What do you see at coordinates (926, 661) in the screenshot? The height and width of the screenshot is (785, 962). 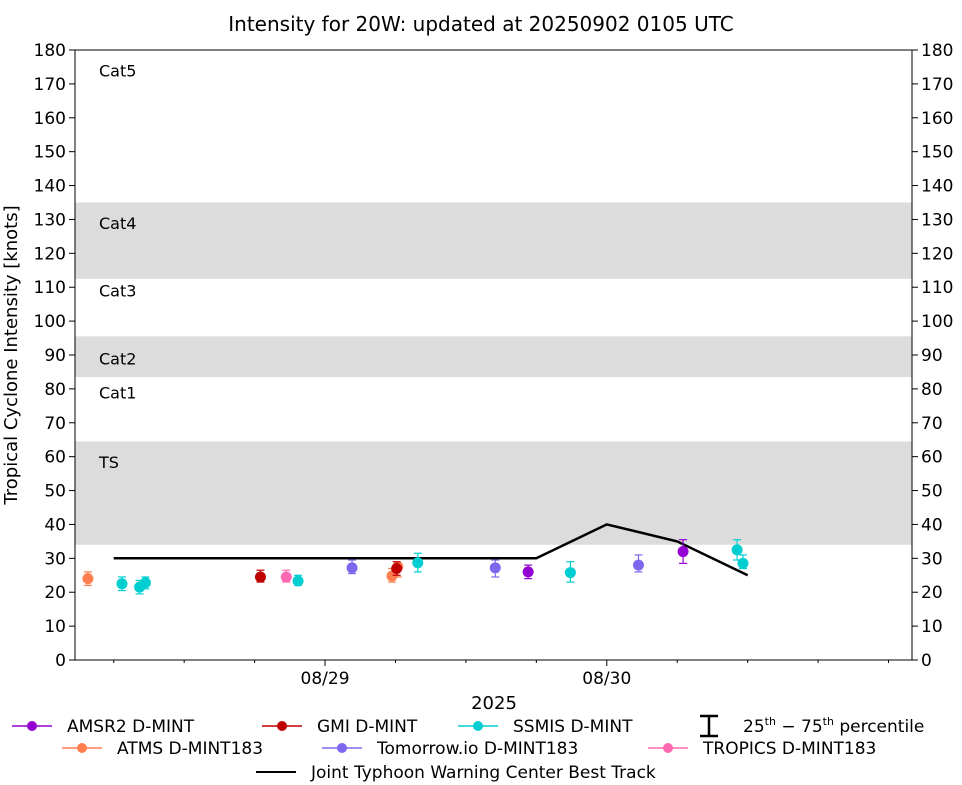 I see `y-tick-label-right: 0` at bounding box center [926, 661].